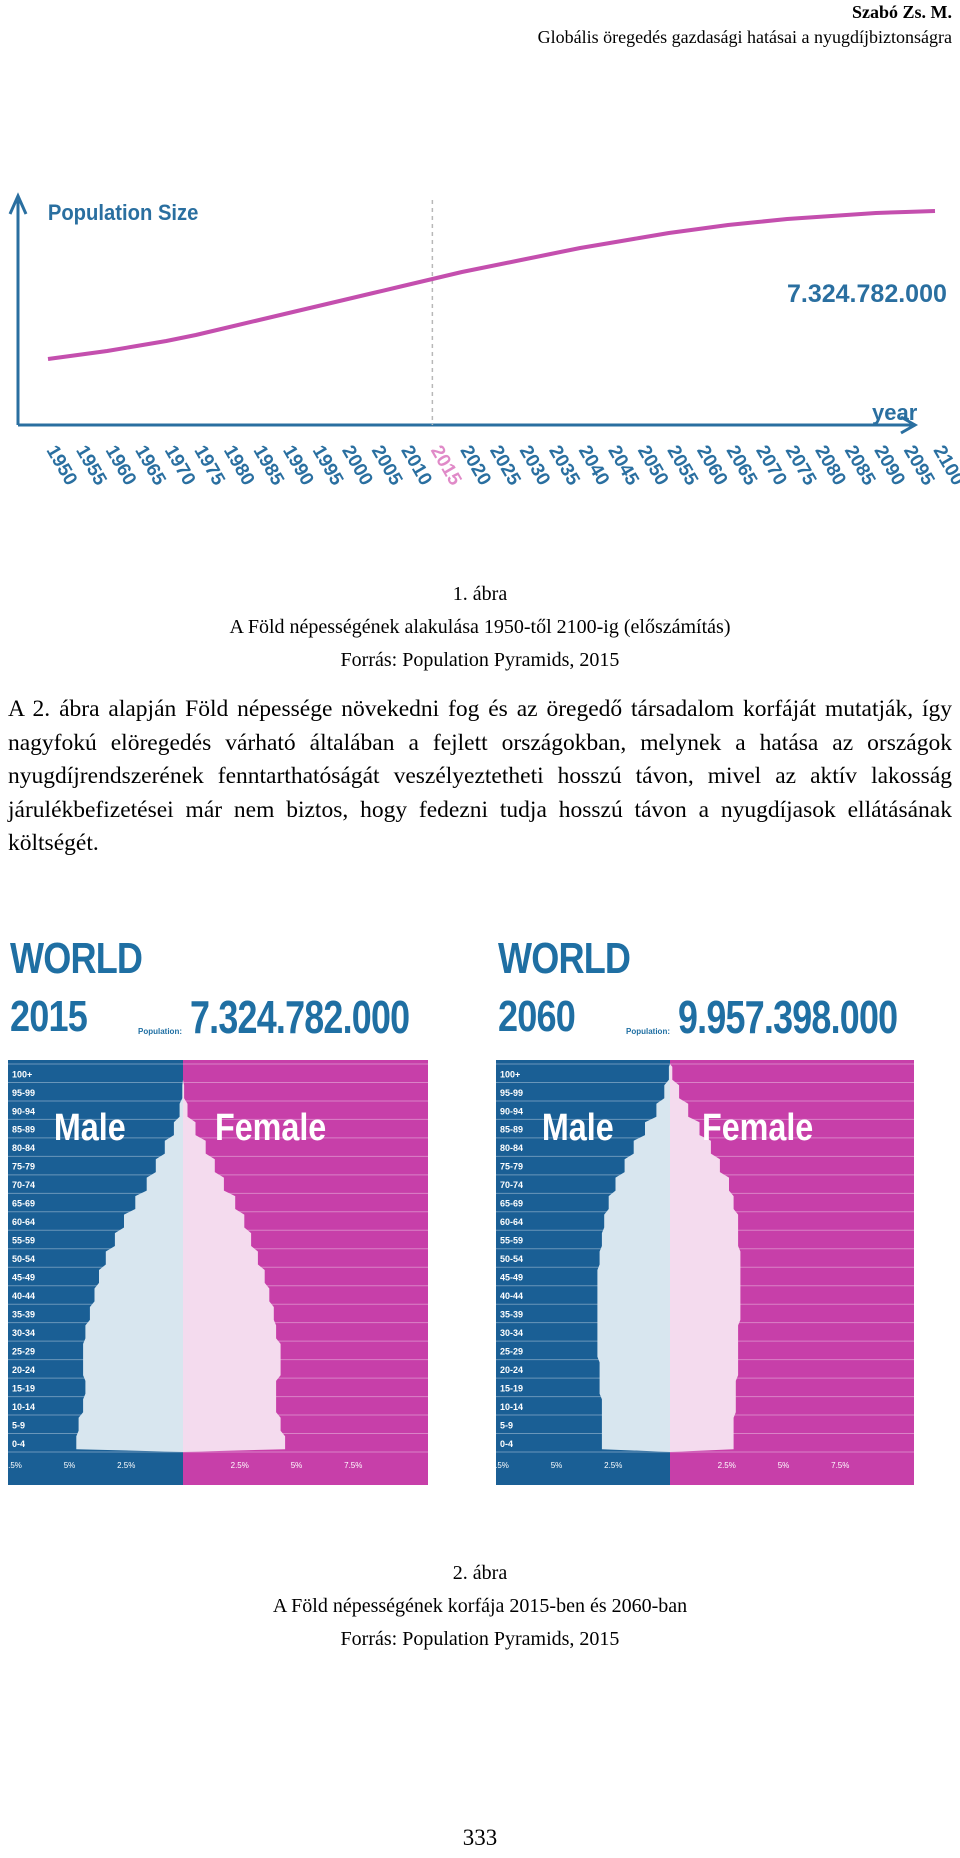 This screenshot has width=960, height=1858. I want to click on x-tick-label: 2060, so click(711, 465).